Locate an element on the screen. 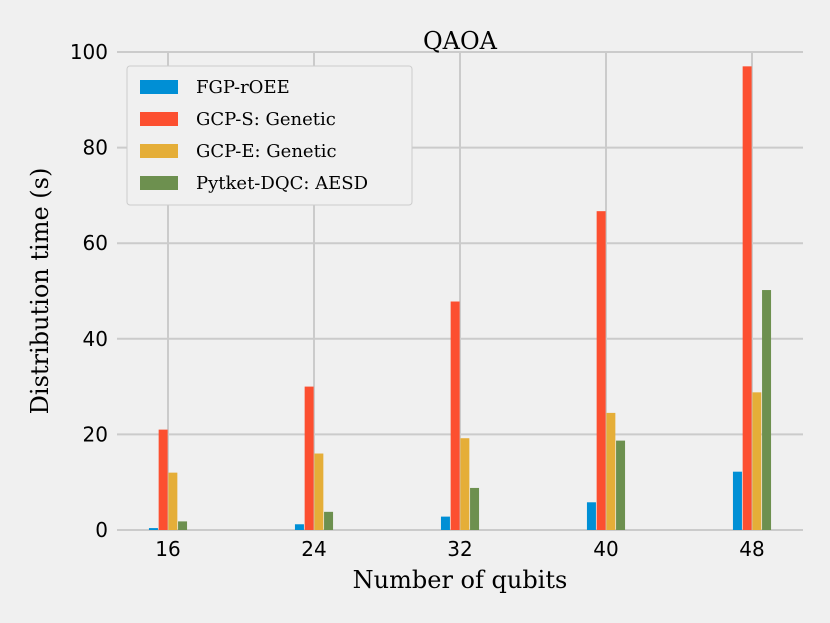 The width and height of the screenshot is (830, 623). x-tick-labels: 16 24 32 40 48 is located at coordinates (459, 549).